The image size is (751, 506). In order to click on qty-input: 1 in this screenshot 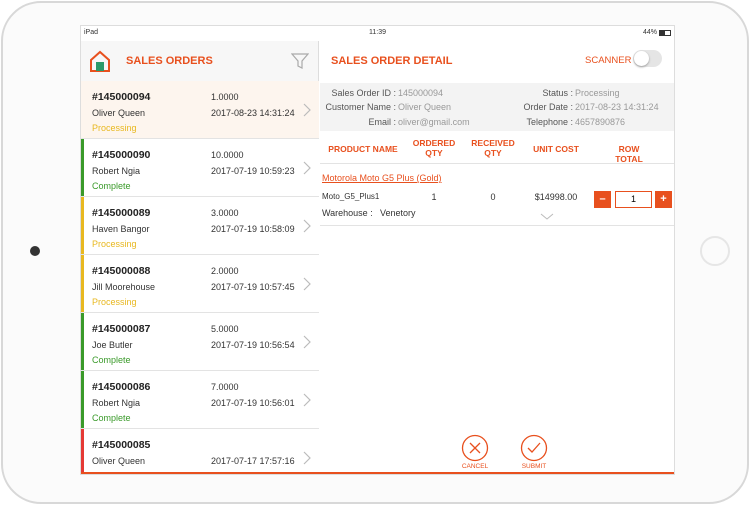, I will do `click(633, 199)`.